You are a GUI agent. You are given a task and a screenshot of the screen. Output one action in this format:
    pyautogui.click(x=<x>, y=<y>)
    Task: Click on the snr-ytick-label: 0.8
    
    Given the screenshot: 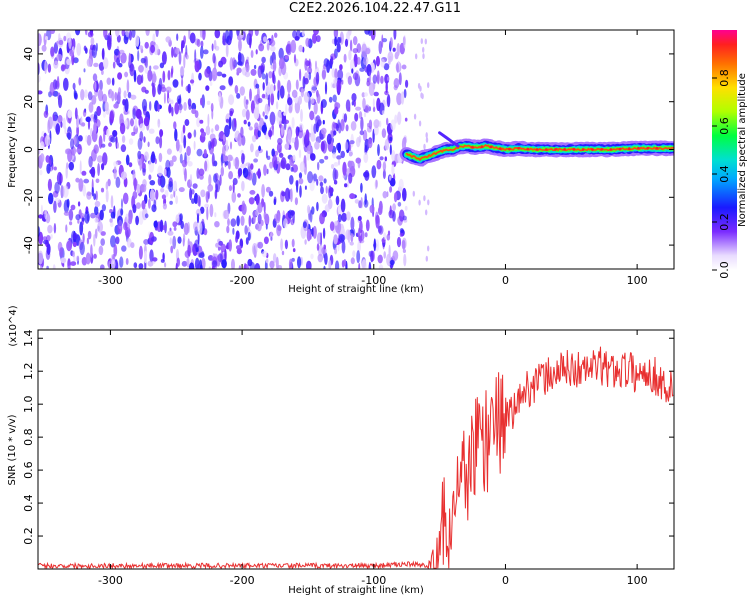 What is the action you would take?
    pyautogui.click(x=28, y=437)
    